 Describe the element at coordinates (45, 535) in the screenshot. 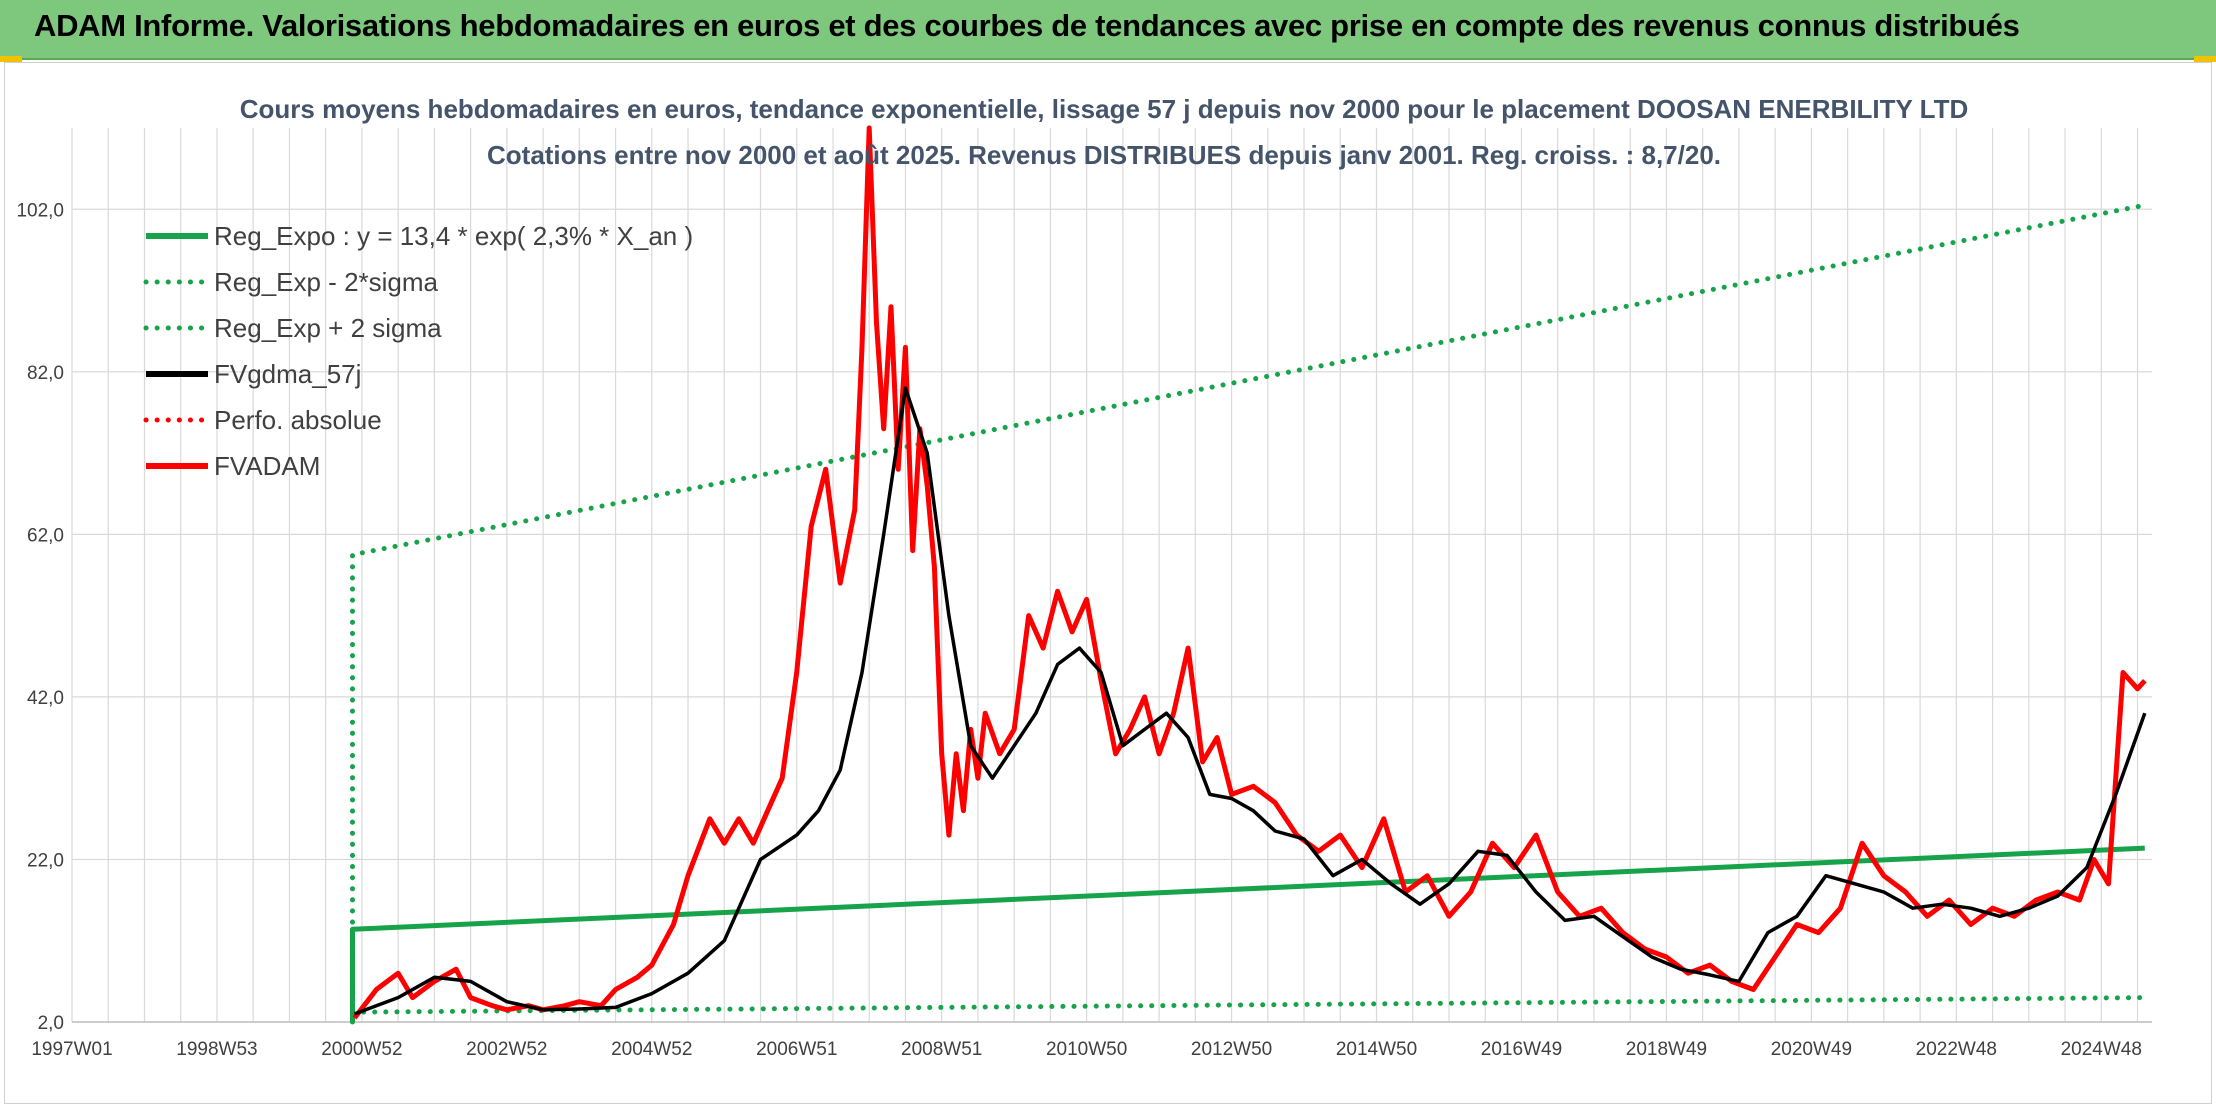

I see `y-tick-label: 62,0` at that location.